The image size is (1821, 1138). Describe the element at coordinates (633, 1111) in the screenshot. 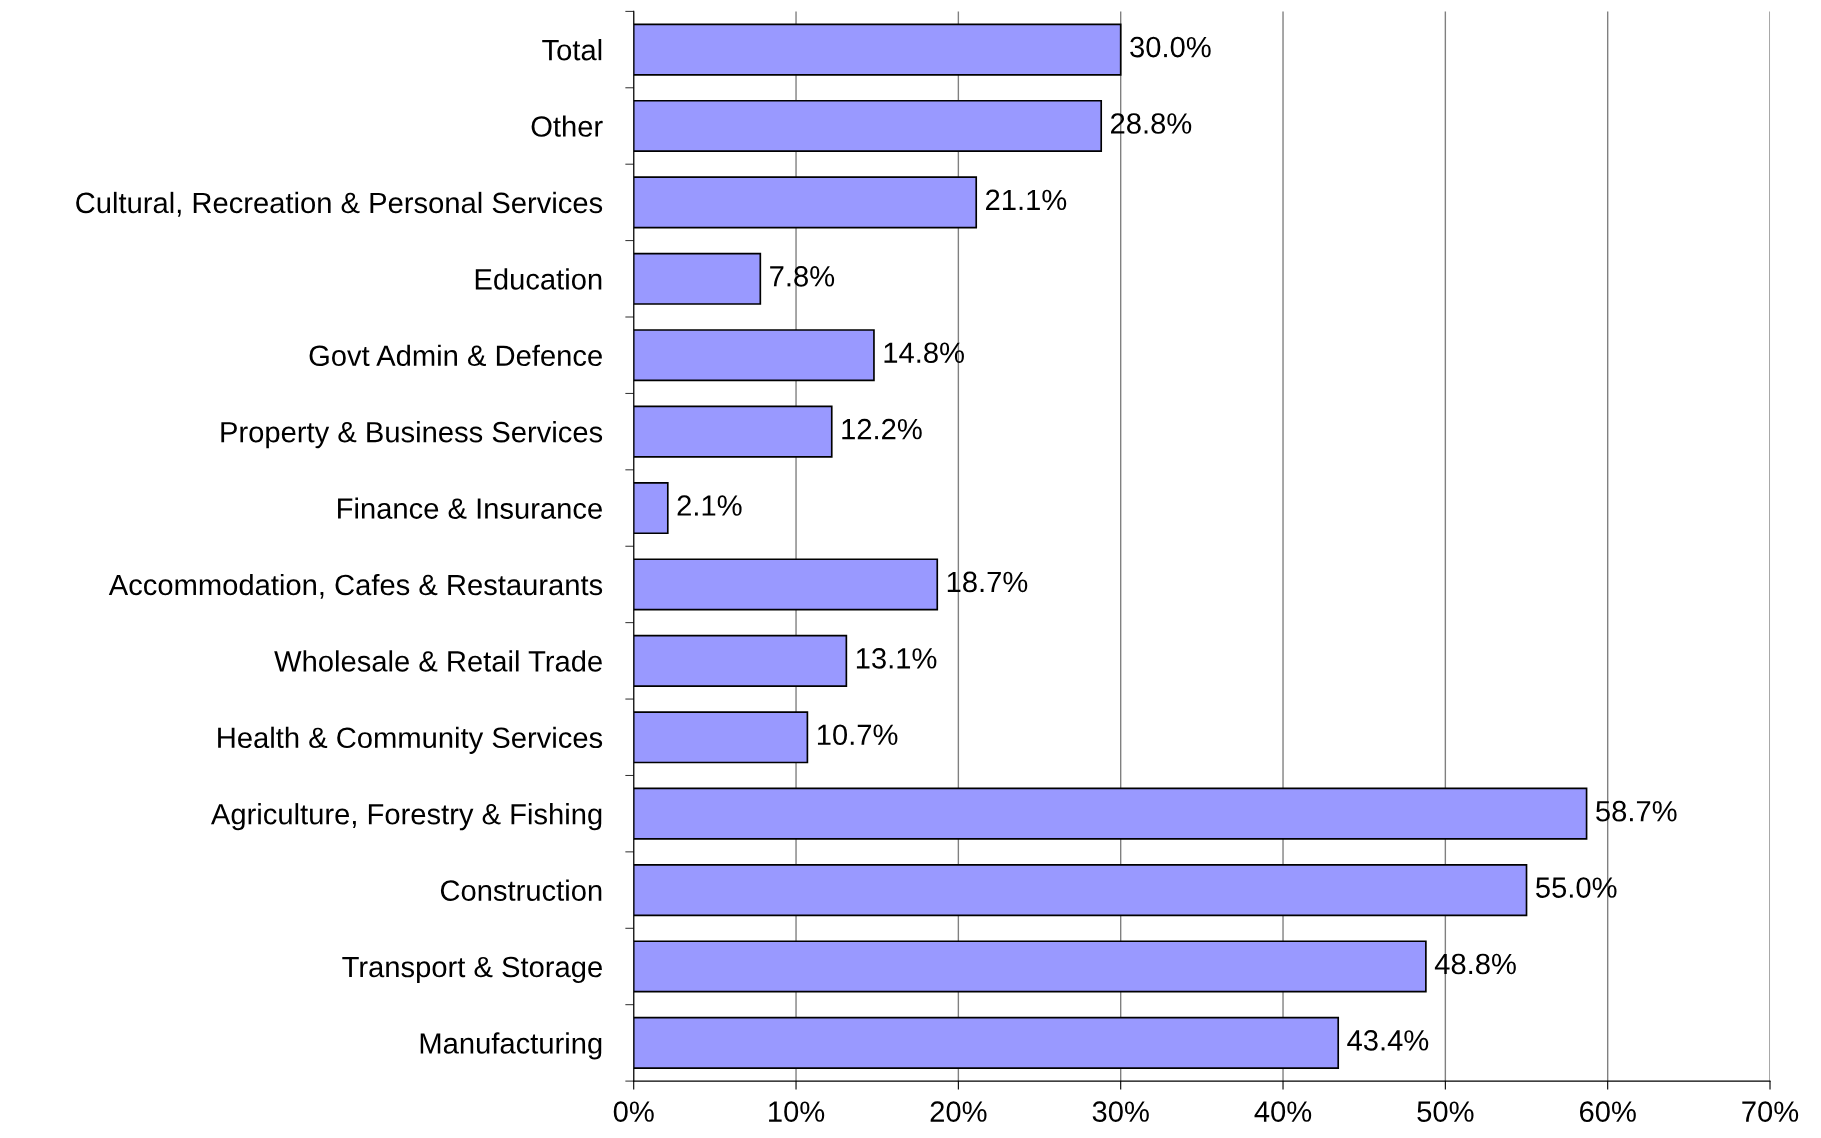

I see `x-tick-label: 0%` at that location.